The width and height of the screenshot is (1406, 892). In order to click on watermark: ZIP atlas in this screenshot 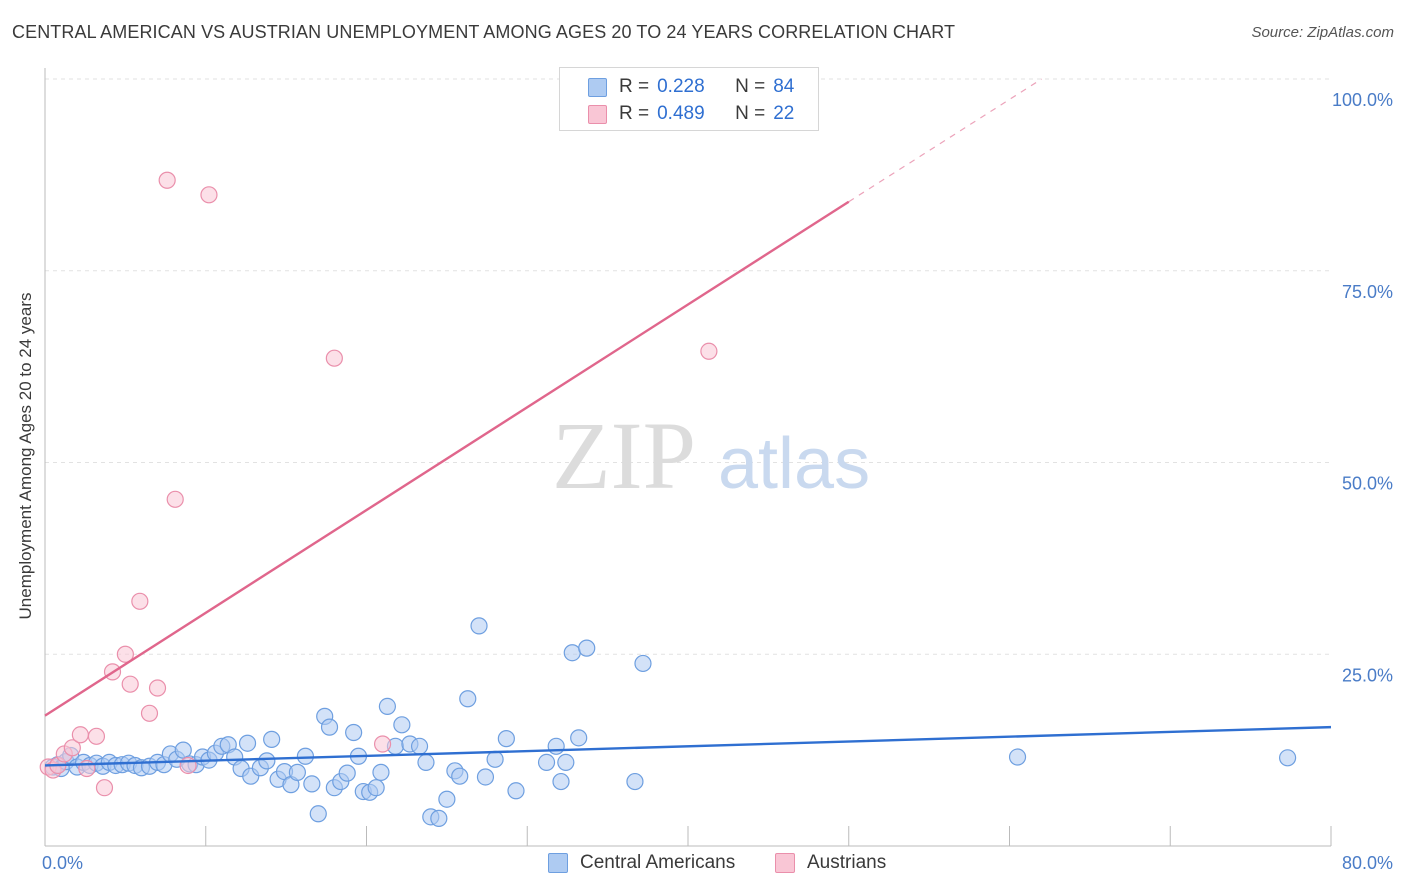, I will do `click(711, 455)`.